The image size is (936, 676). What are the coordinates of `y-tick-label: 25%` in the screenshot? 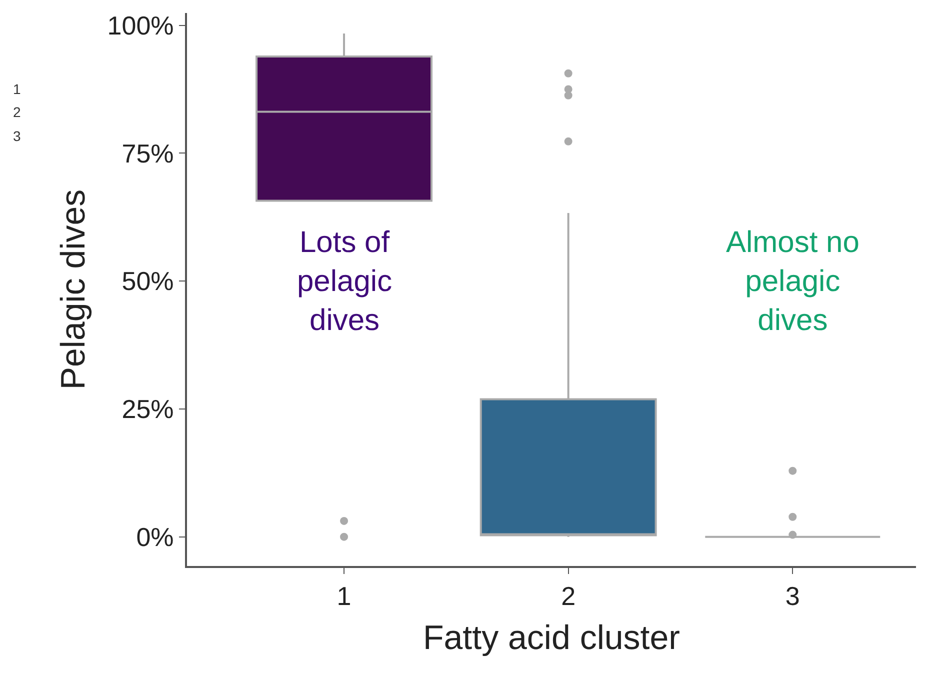 It's located at (148, 409).